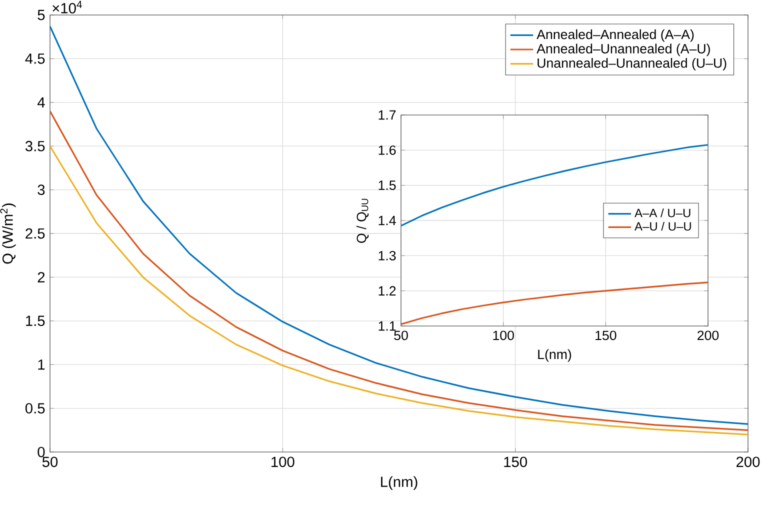 This screenshot has width=762, height=507. Describe the element at coordinates (632, 64) in the screenshot. I see `legend-label: Unannealed–Unannealed (U–U)` at that location.